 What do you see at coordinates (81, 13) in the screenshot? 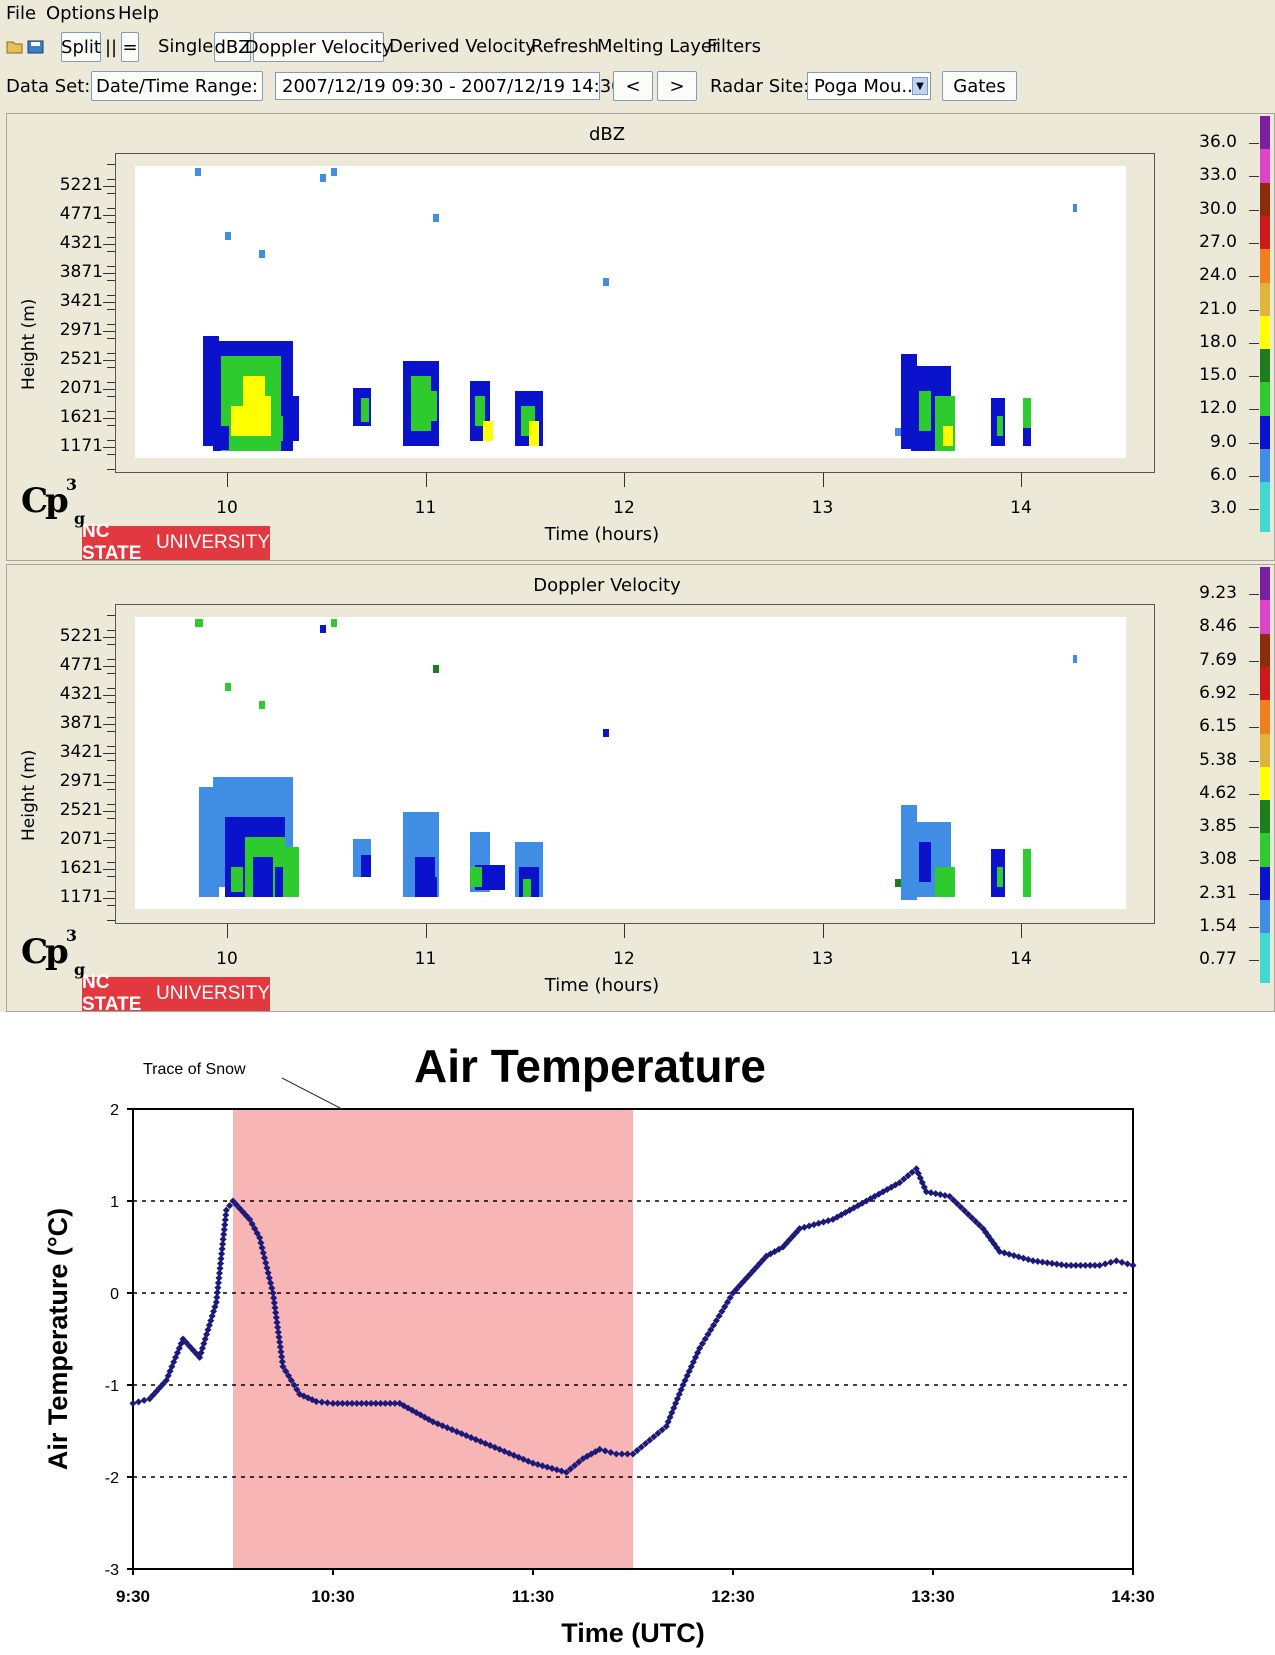
I see `menu-options: Options` at bounding box center [81, 13].